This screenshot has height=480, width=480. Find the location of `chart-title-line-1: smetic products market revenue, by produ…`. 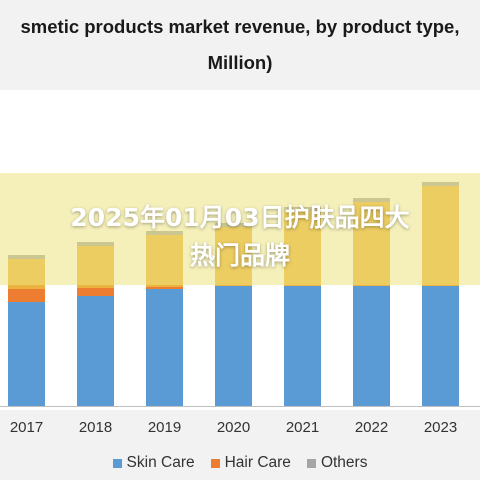

chart-title-line-1: smetic products market revenue, by produ… is located at coordinates (240, 26).